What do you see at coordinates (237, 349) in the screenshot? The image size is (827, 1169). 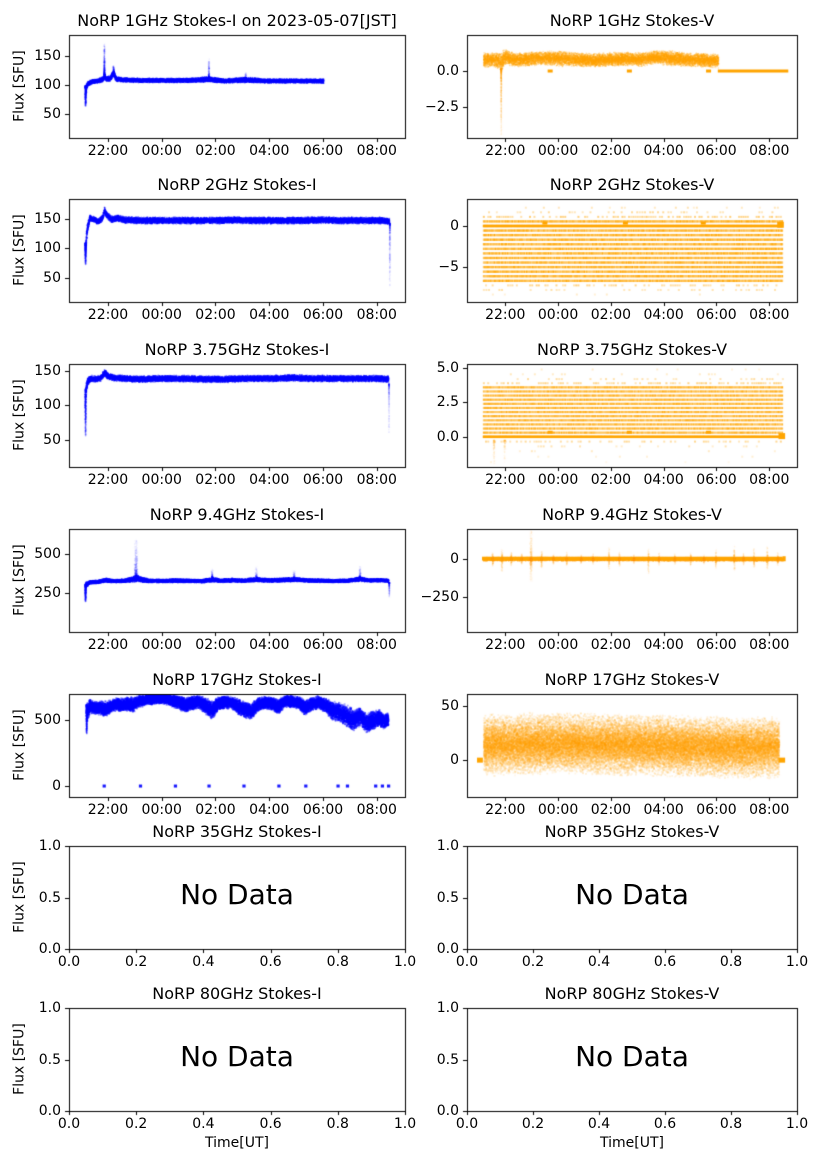 I see `subplot-title: NoRP 3.75GHz Stokes-I` at bounding box center [237, 349].